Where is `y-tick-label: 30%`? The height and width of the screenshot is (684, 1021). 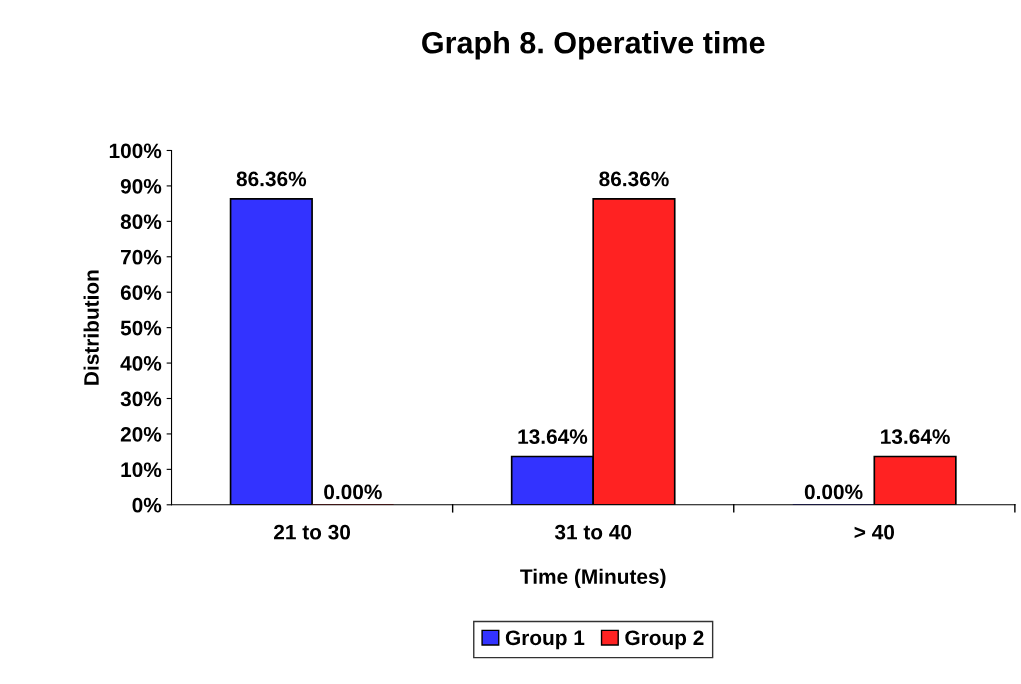
y-tick-label: 30% is located at coordinates (141, 399).